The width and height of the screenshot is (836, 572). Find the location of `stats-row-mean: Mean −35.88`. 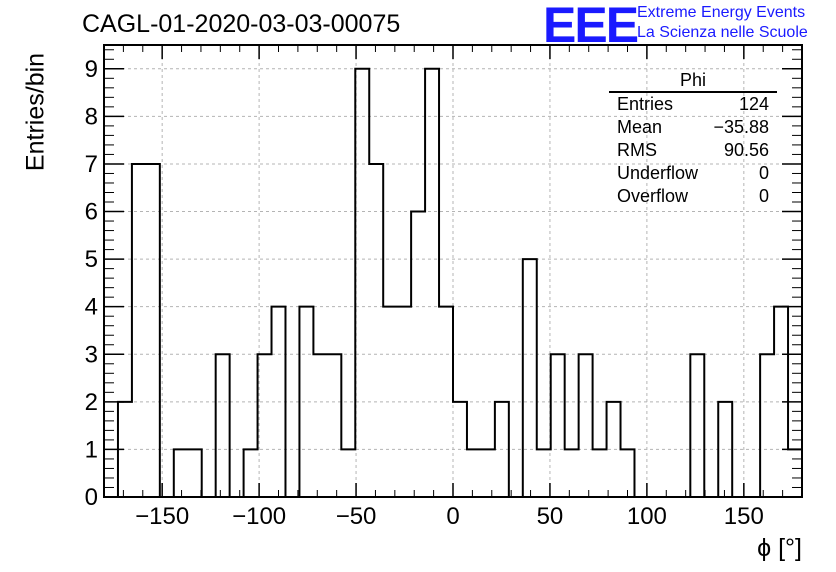

stats-row-mean: Mean −35.88 is located at coordinates (693, 127).